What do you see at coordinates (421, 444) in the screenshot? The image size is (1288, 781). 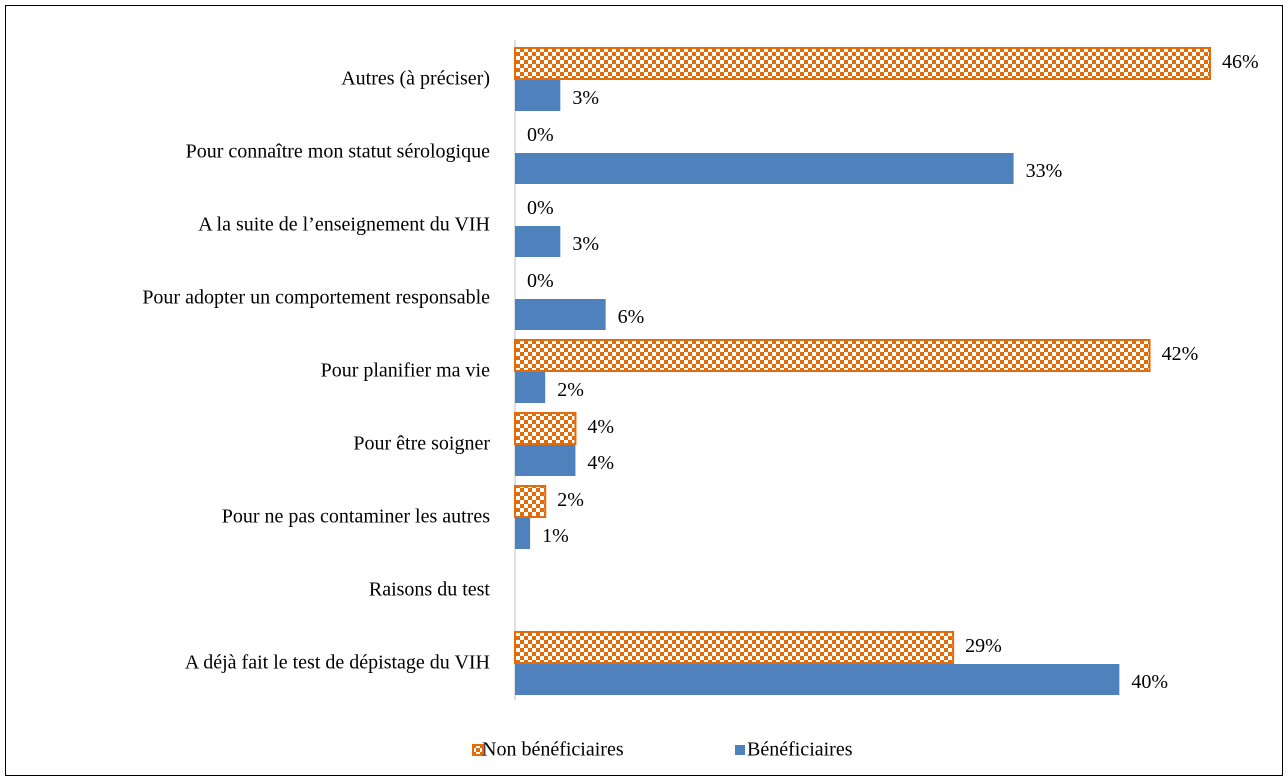 I see `category-label: Pour être soigner` at bounding box center [421, 444].